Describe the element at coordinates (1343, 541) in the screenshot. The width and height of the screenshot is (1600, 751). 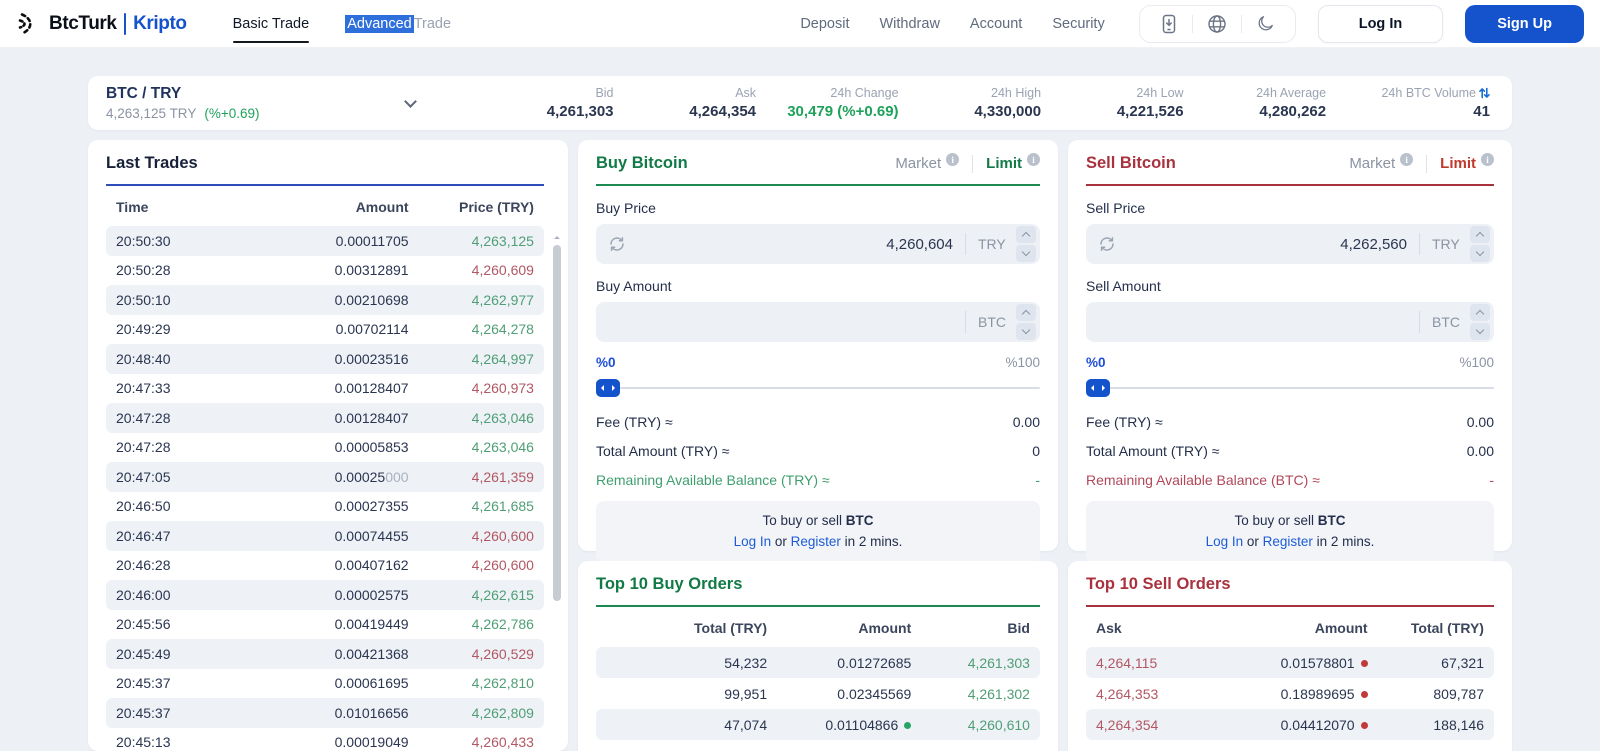
I see `footer-text: in 2 mins.` at that location.